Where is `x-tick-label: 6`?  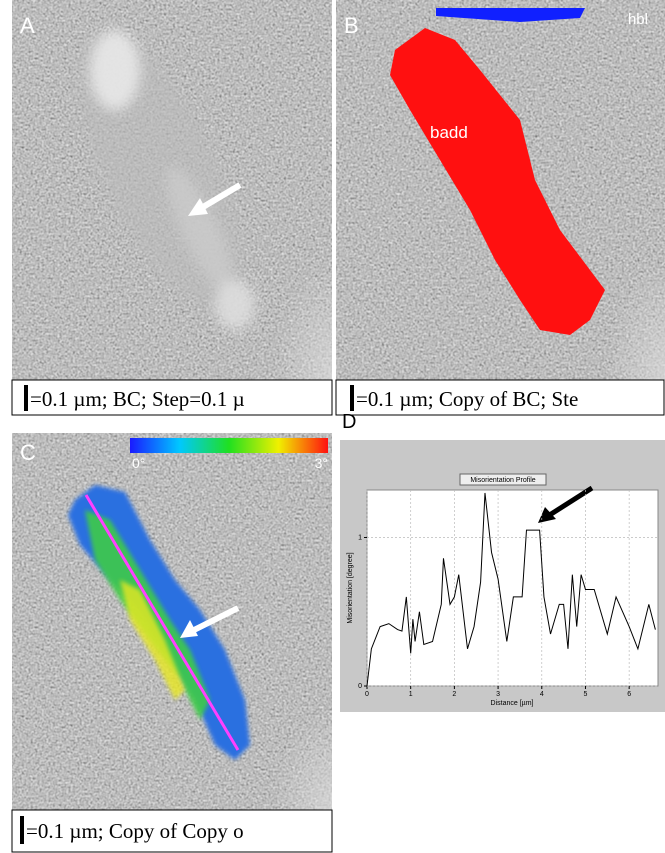
x-tick-label: 6 is located at coordinates (629, 694).